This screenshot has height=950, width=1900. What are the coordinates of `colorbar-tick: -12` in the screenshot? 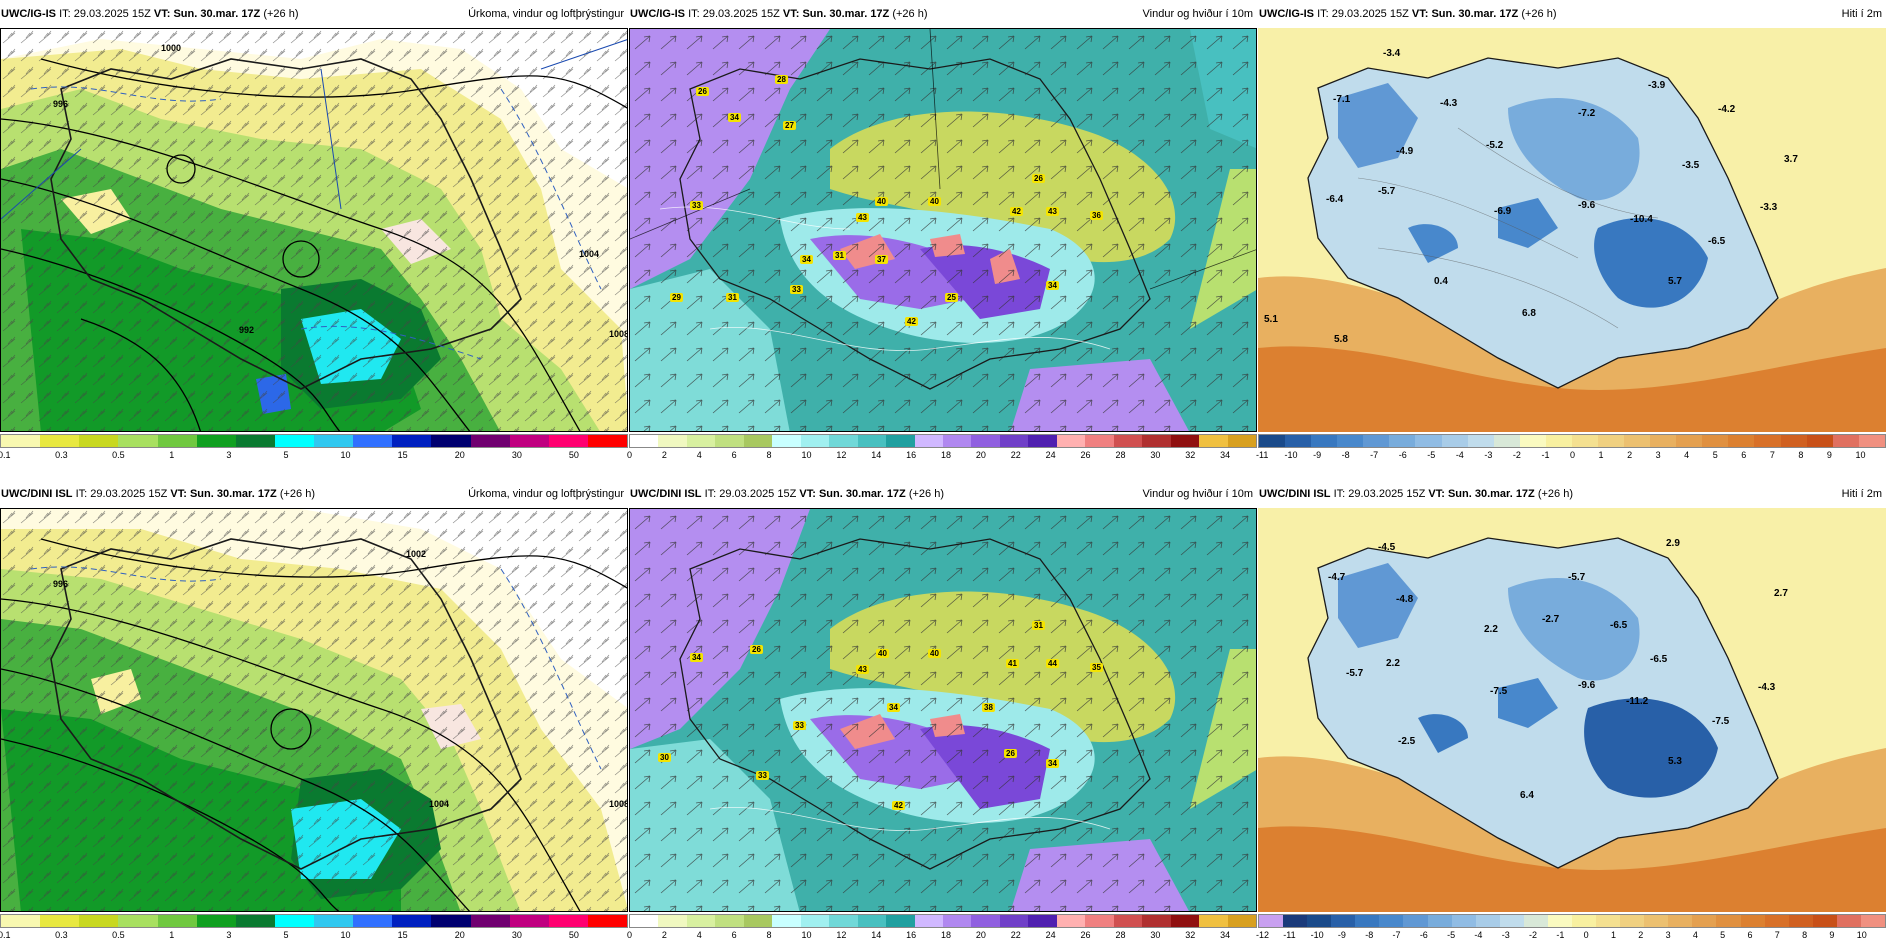 It's located at (1263, 935).